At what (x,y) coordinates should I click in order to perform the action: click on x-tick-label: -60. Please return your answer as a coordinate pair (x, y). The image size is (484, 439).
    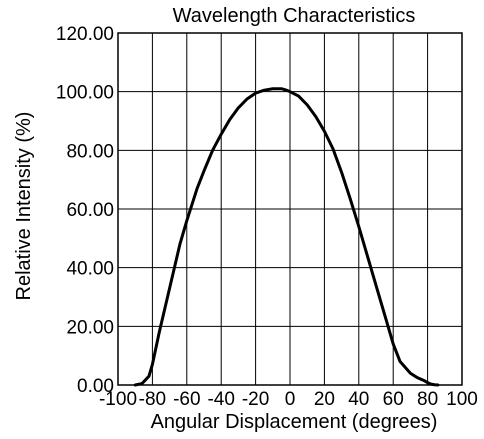
    Looking at the image, I should click on (186, 399).